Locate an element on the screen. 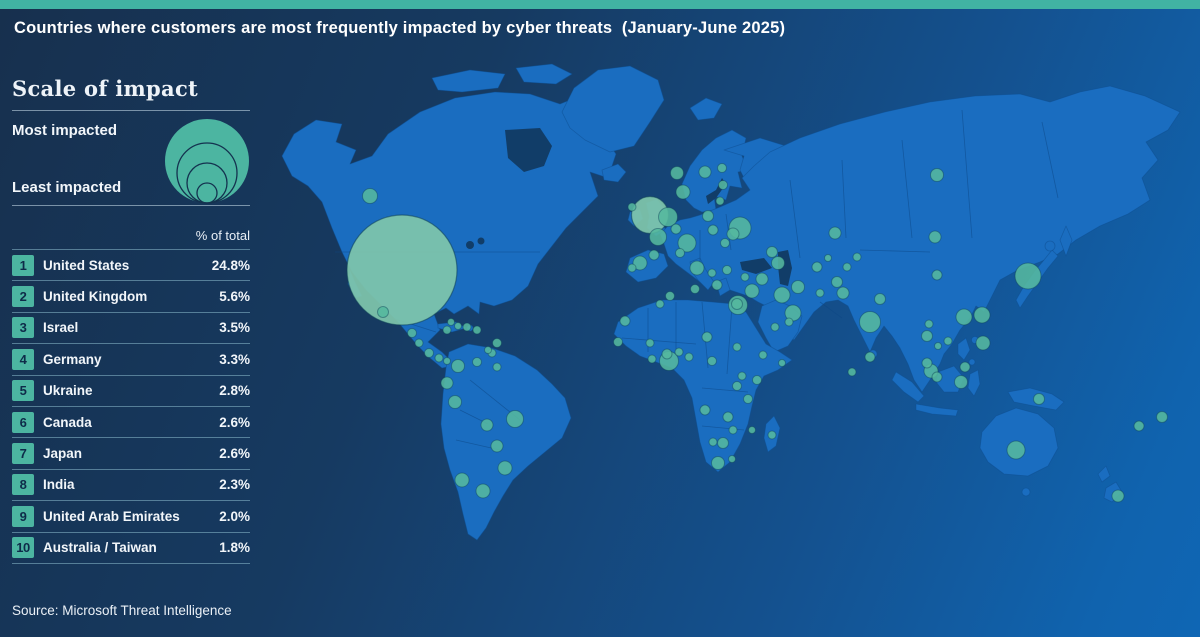 The image size is (1200, 637). rank-badge: 7 is located at coordinates (23, 454).